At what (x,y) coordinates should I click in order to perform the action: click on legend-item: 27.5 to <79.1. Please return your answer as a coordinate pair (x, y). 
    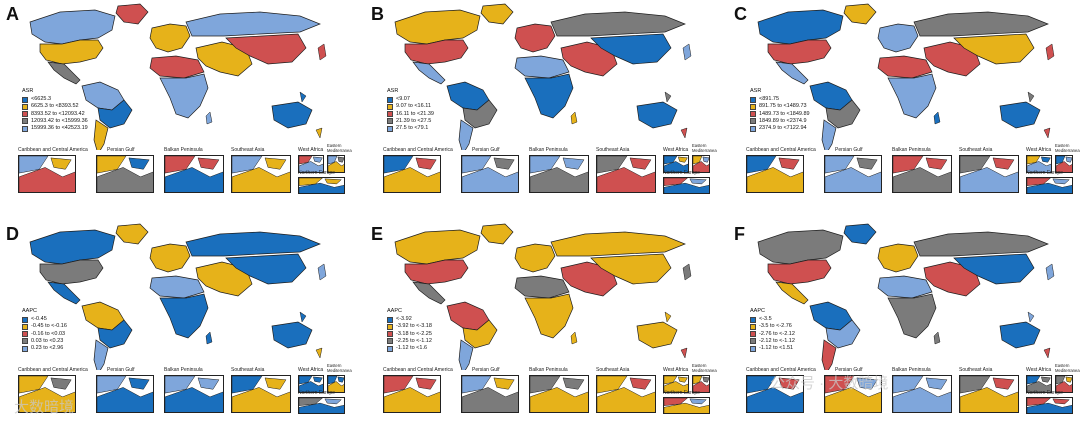
    Looking at the image, I should click on (410, 128).